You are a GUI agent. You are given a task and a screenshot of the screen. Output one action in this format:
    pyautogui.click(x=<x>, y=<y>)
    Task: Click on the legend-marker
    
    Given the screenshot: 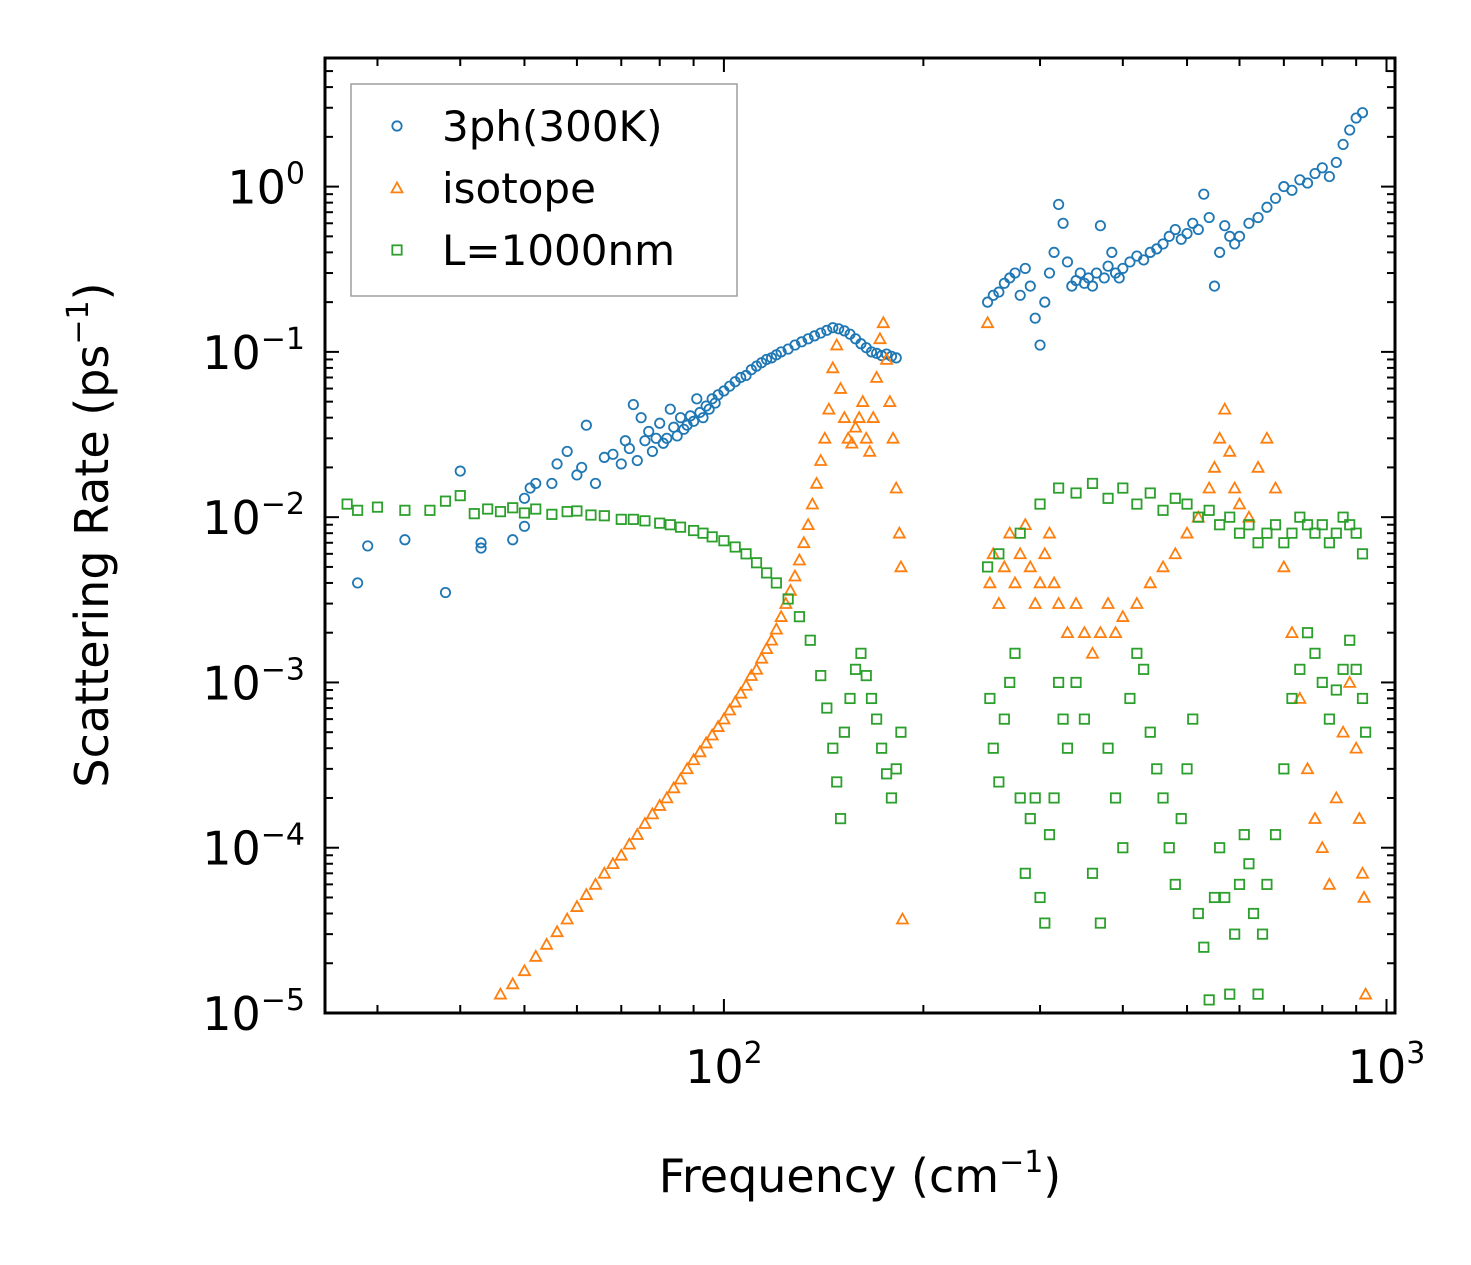 What is the action you would take?
    pyautogui.click(x=397, y=250)
    